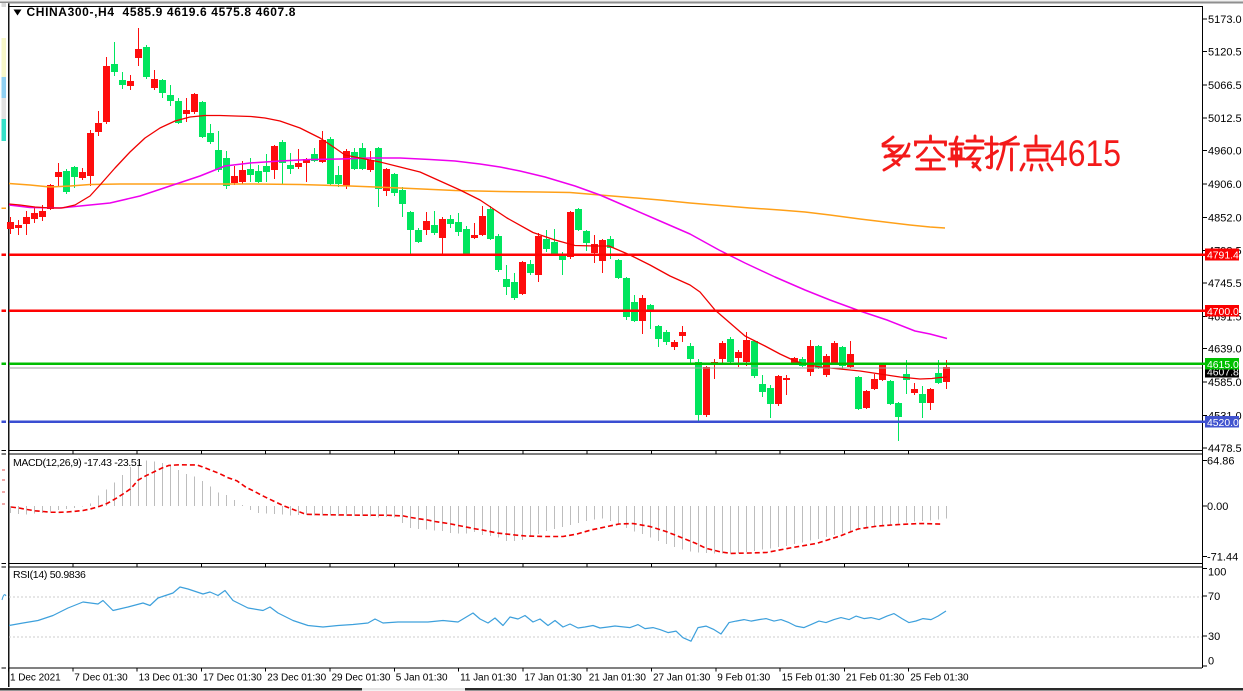 Image resolution: width=1243 pixels, height=691 pixels. I want to click on svg-text: 21 Jan 01:30, so click(618, 678).